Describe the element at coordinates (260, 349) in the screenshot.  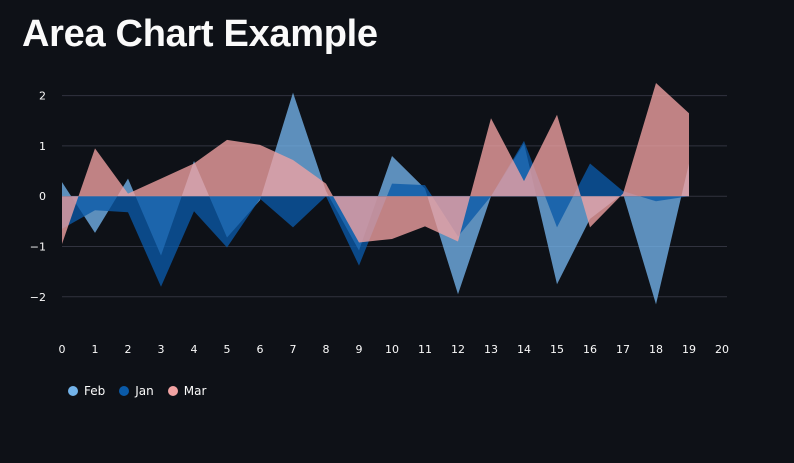
I see `x-tick-label: 6` at that location.